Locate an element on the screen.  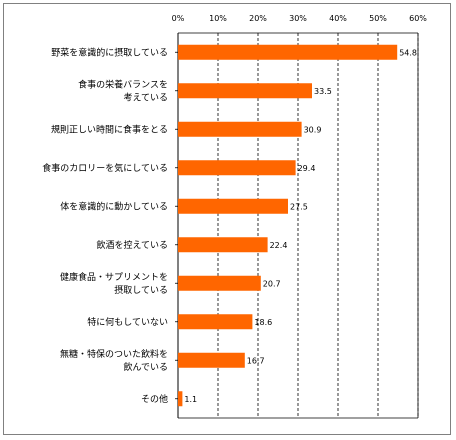
x-tick-label: 10% is located at coordinates (218, 18).